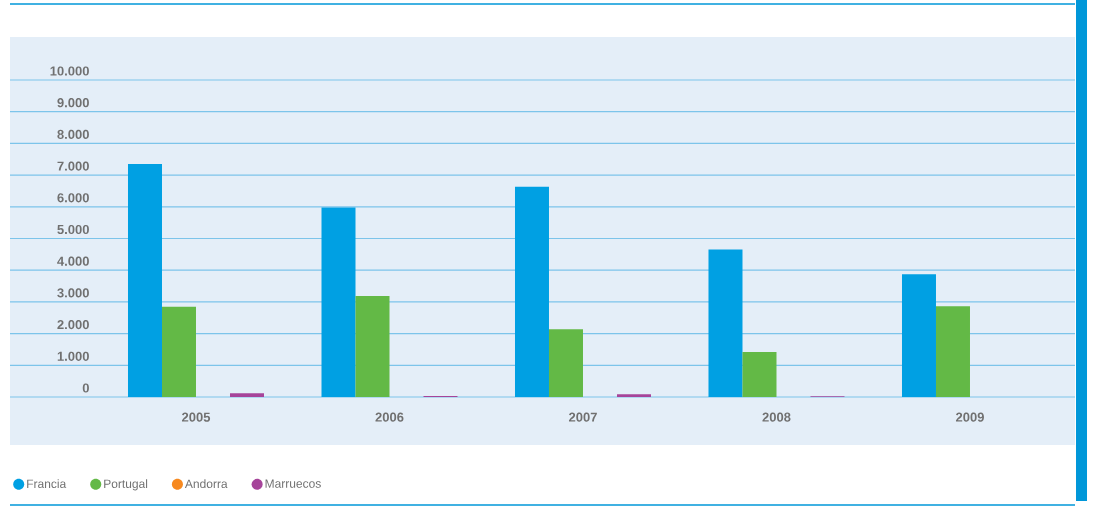  What do you see at coordinates (73, 134) in the screenshot?
I see `y-tick-label: 8.000` at bounding box center [73, 134].